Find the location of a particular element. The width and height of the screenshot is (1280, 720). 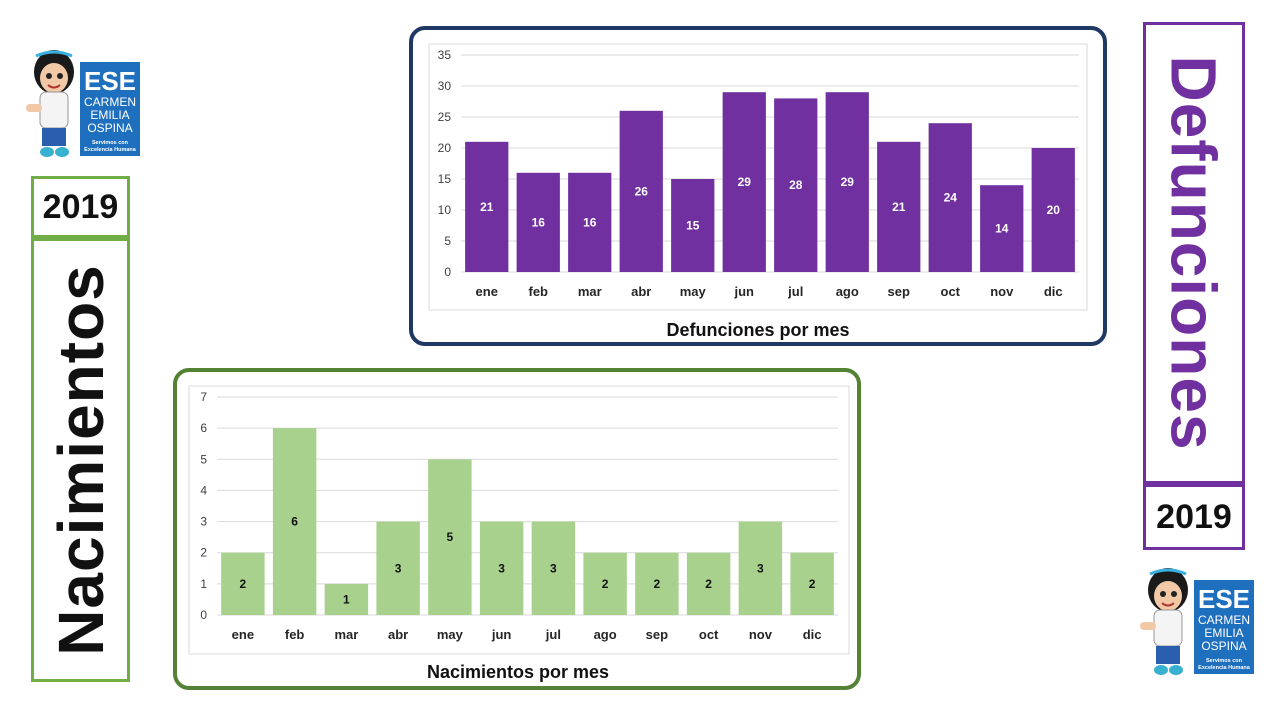

defunciones-x-tick-label: jul is located at coordinates (795, 291).